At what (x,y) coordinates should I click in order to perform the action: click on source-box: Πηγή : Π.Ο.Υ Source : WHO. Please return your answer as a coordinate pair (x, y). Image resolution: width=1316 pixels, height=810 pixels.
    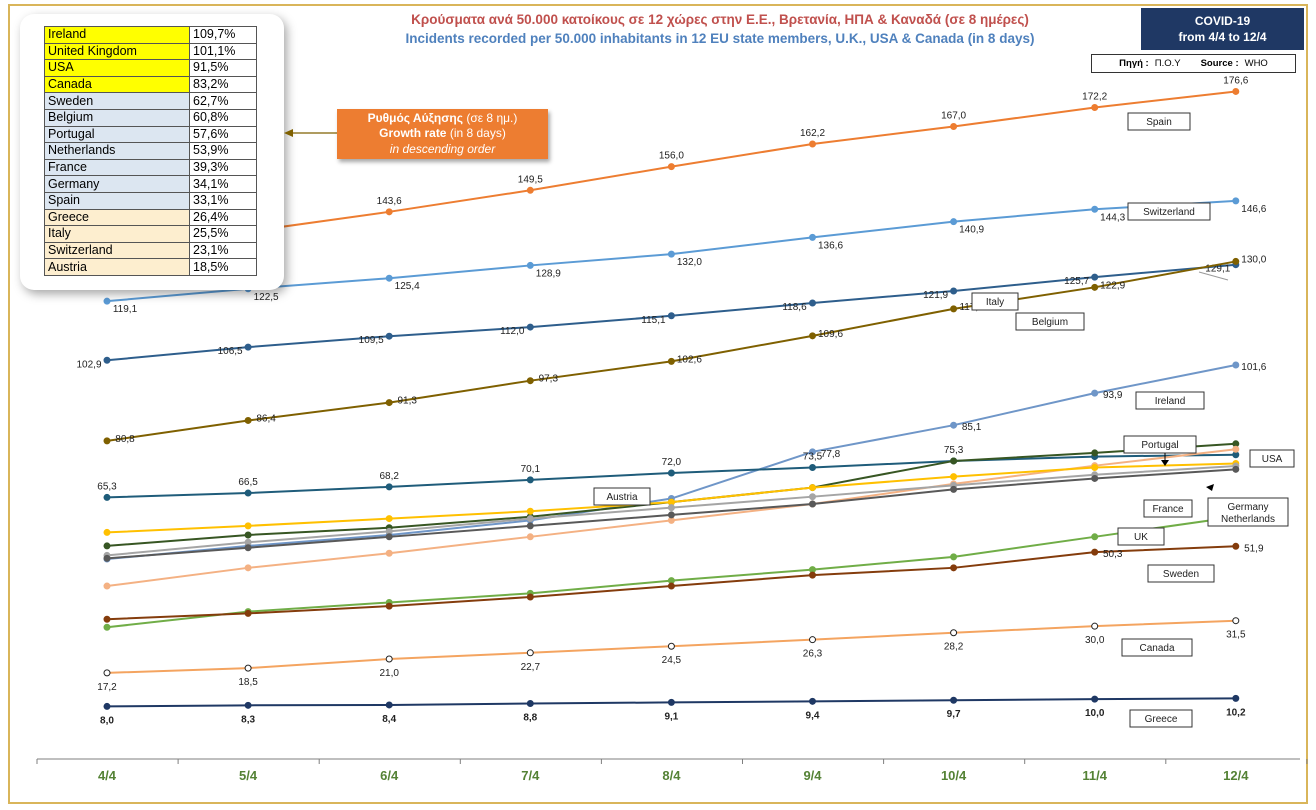
    Looking at the image, I should click on (1193, 63).